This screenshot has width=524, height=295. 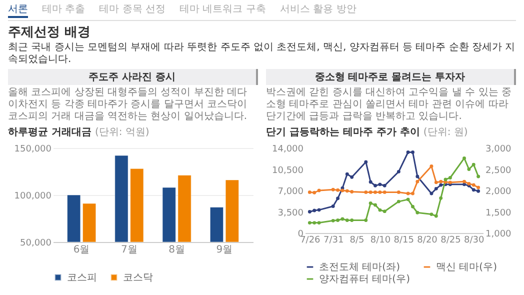 What do you see at coordinates (223, 10) in the screenshot?
I see `text: 테마 네트워크 구축` at bounding box center [223, 10].